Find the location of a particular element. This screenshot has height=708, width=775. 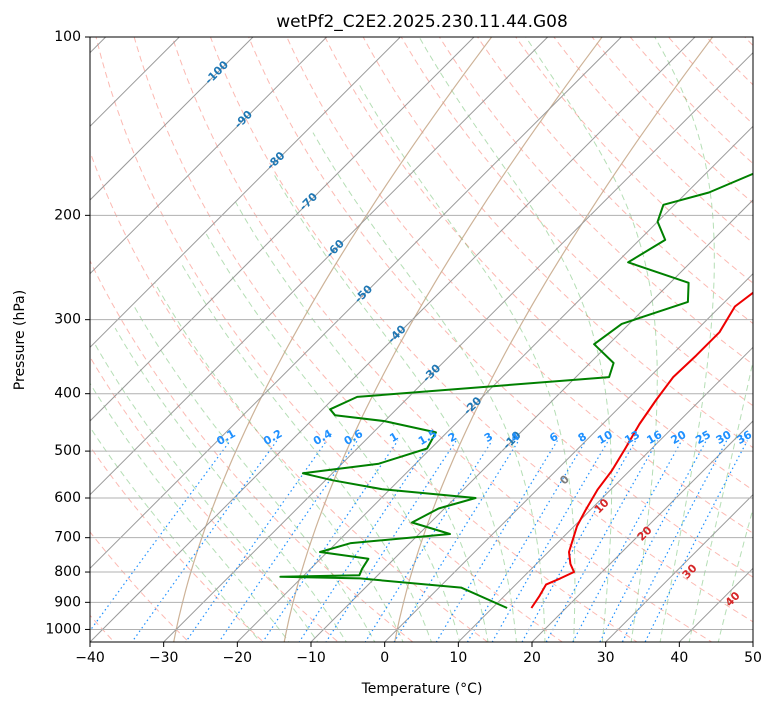

x-tick-label: 10 is located at coordinates (458, 658).